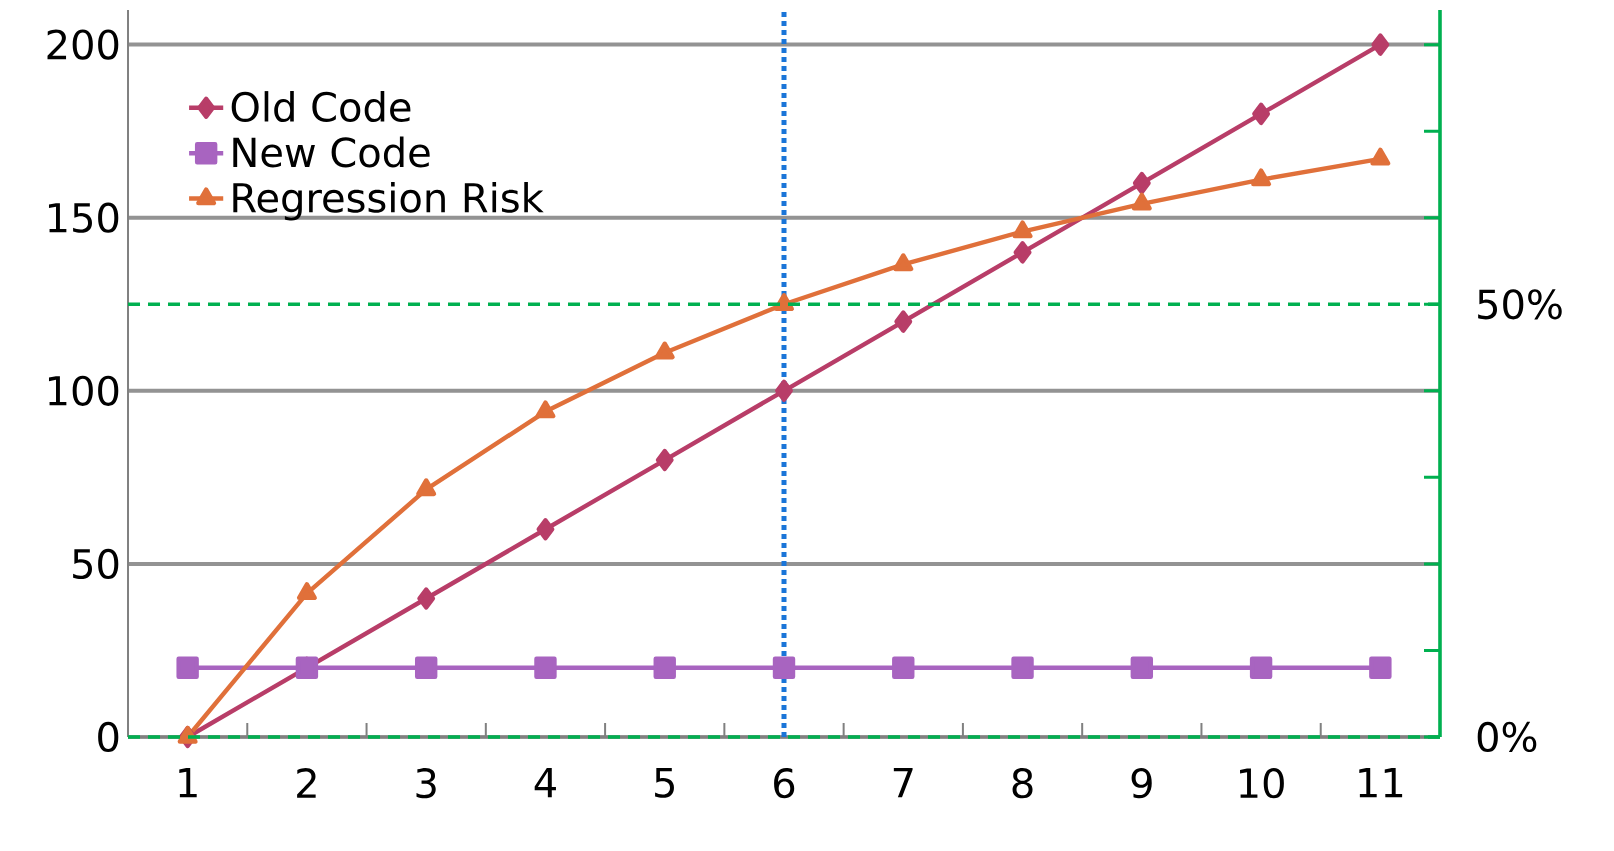 Image resolution: width=1614 pixels, height=851 pixels. Describe the element at coordinates (426, 783) in the screenshot. I see `x-tick-label: 3` at that location.